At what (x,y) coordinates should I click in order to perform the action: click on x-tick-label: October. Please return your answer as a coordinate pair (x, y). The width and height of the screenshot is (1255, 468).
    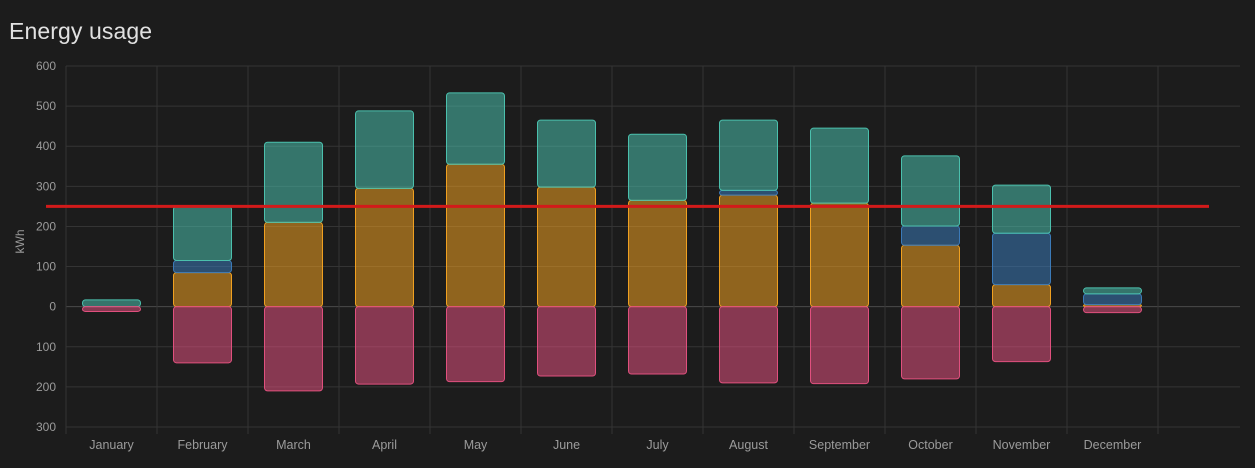
    Looking at the image, I should click on (930, 445).